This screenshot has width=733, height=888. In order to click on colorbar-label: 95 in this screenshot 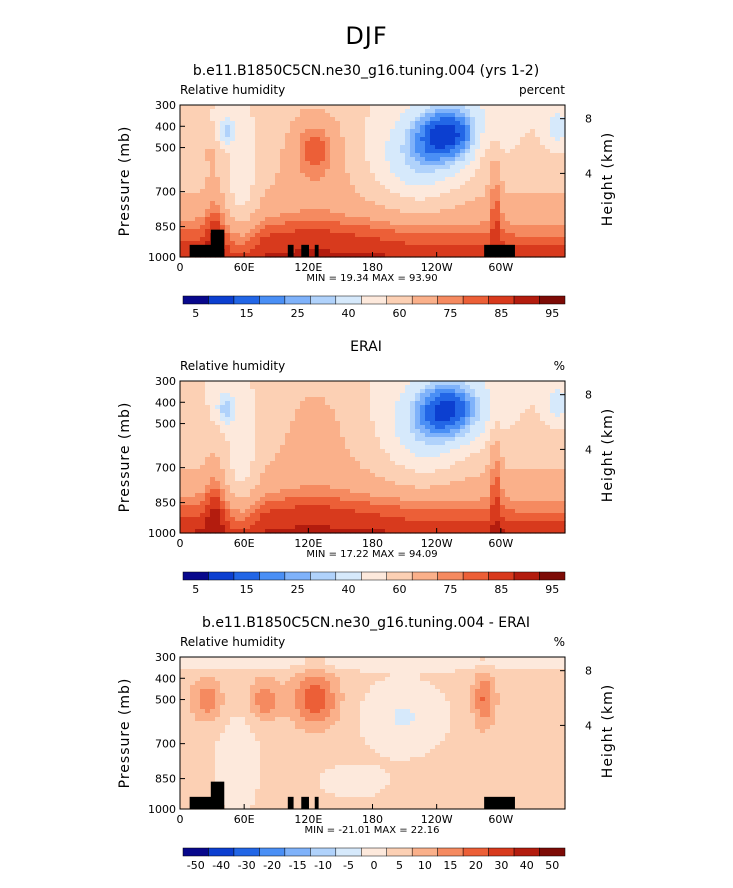, I will do `click(552, 313)`.